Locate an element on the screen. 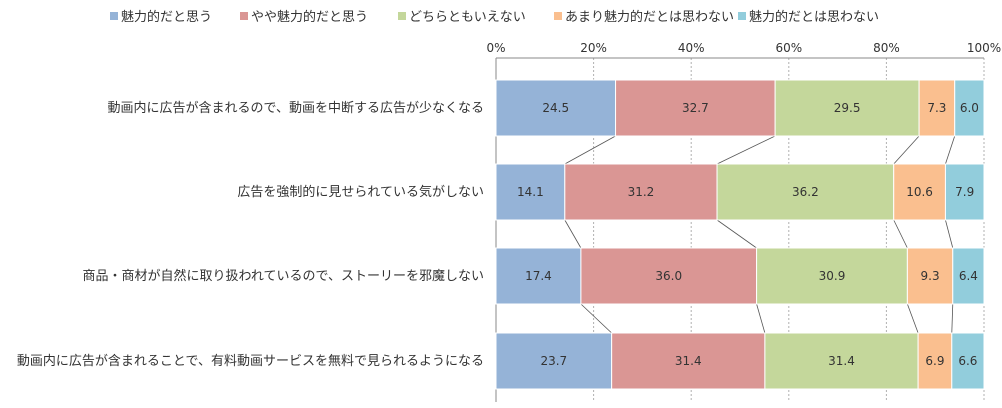 The image size is (1002, 408). data-label: 9.3 is located at coordinates (930, 276).